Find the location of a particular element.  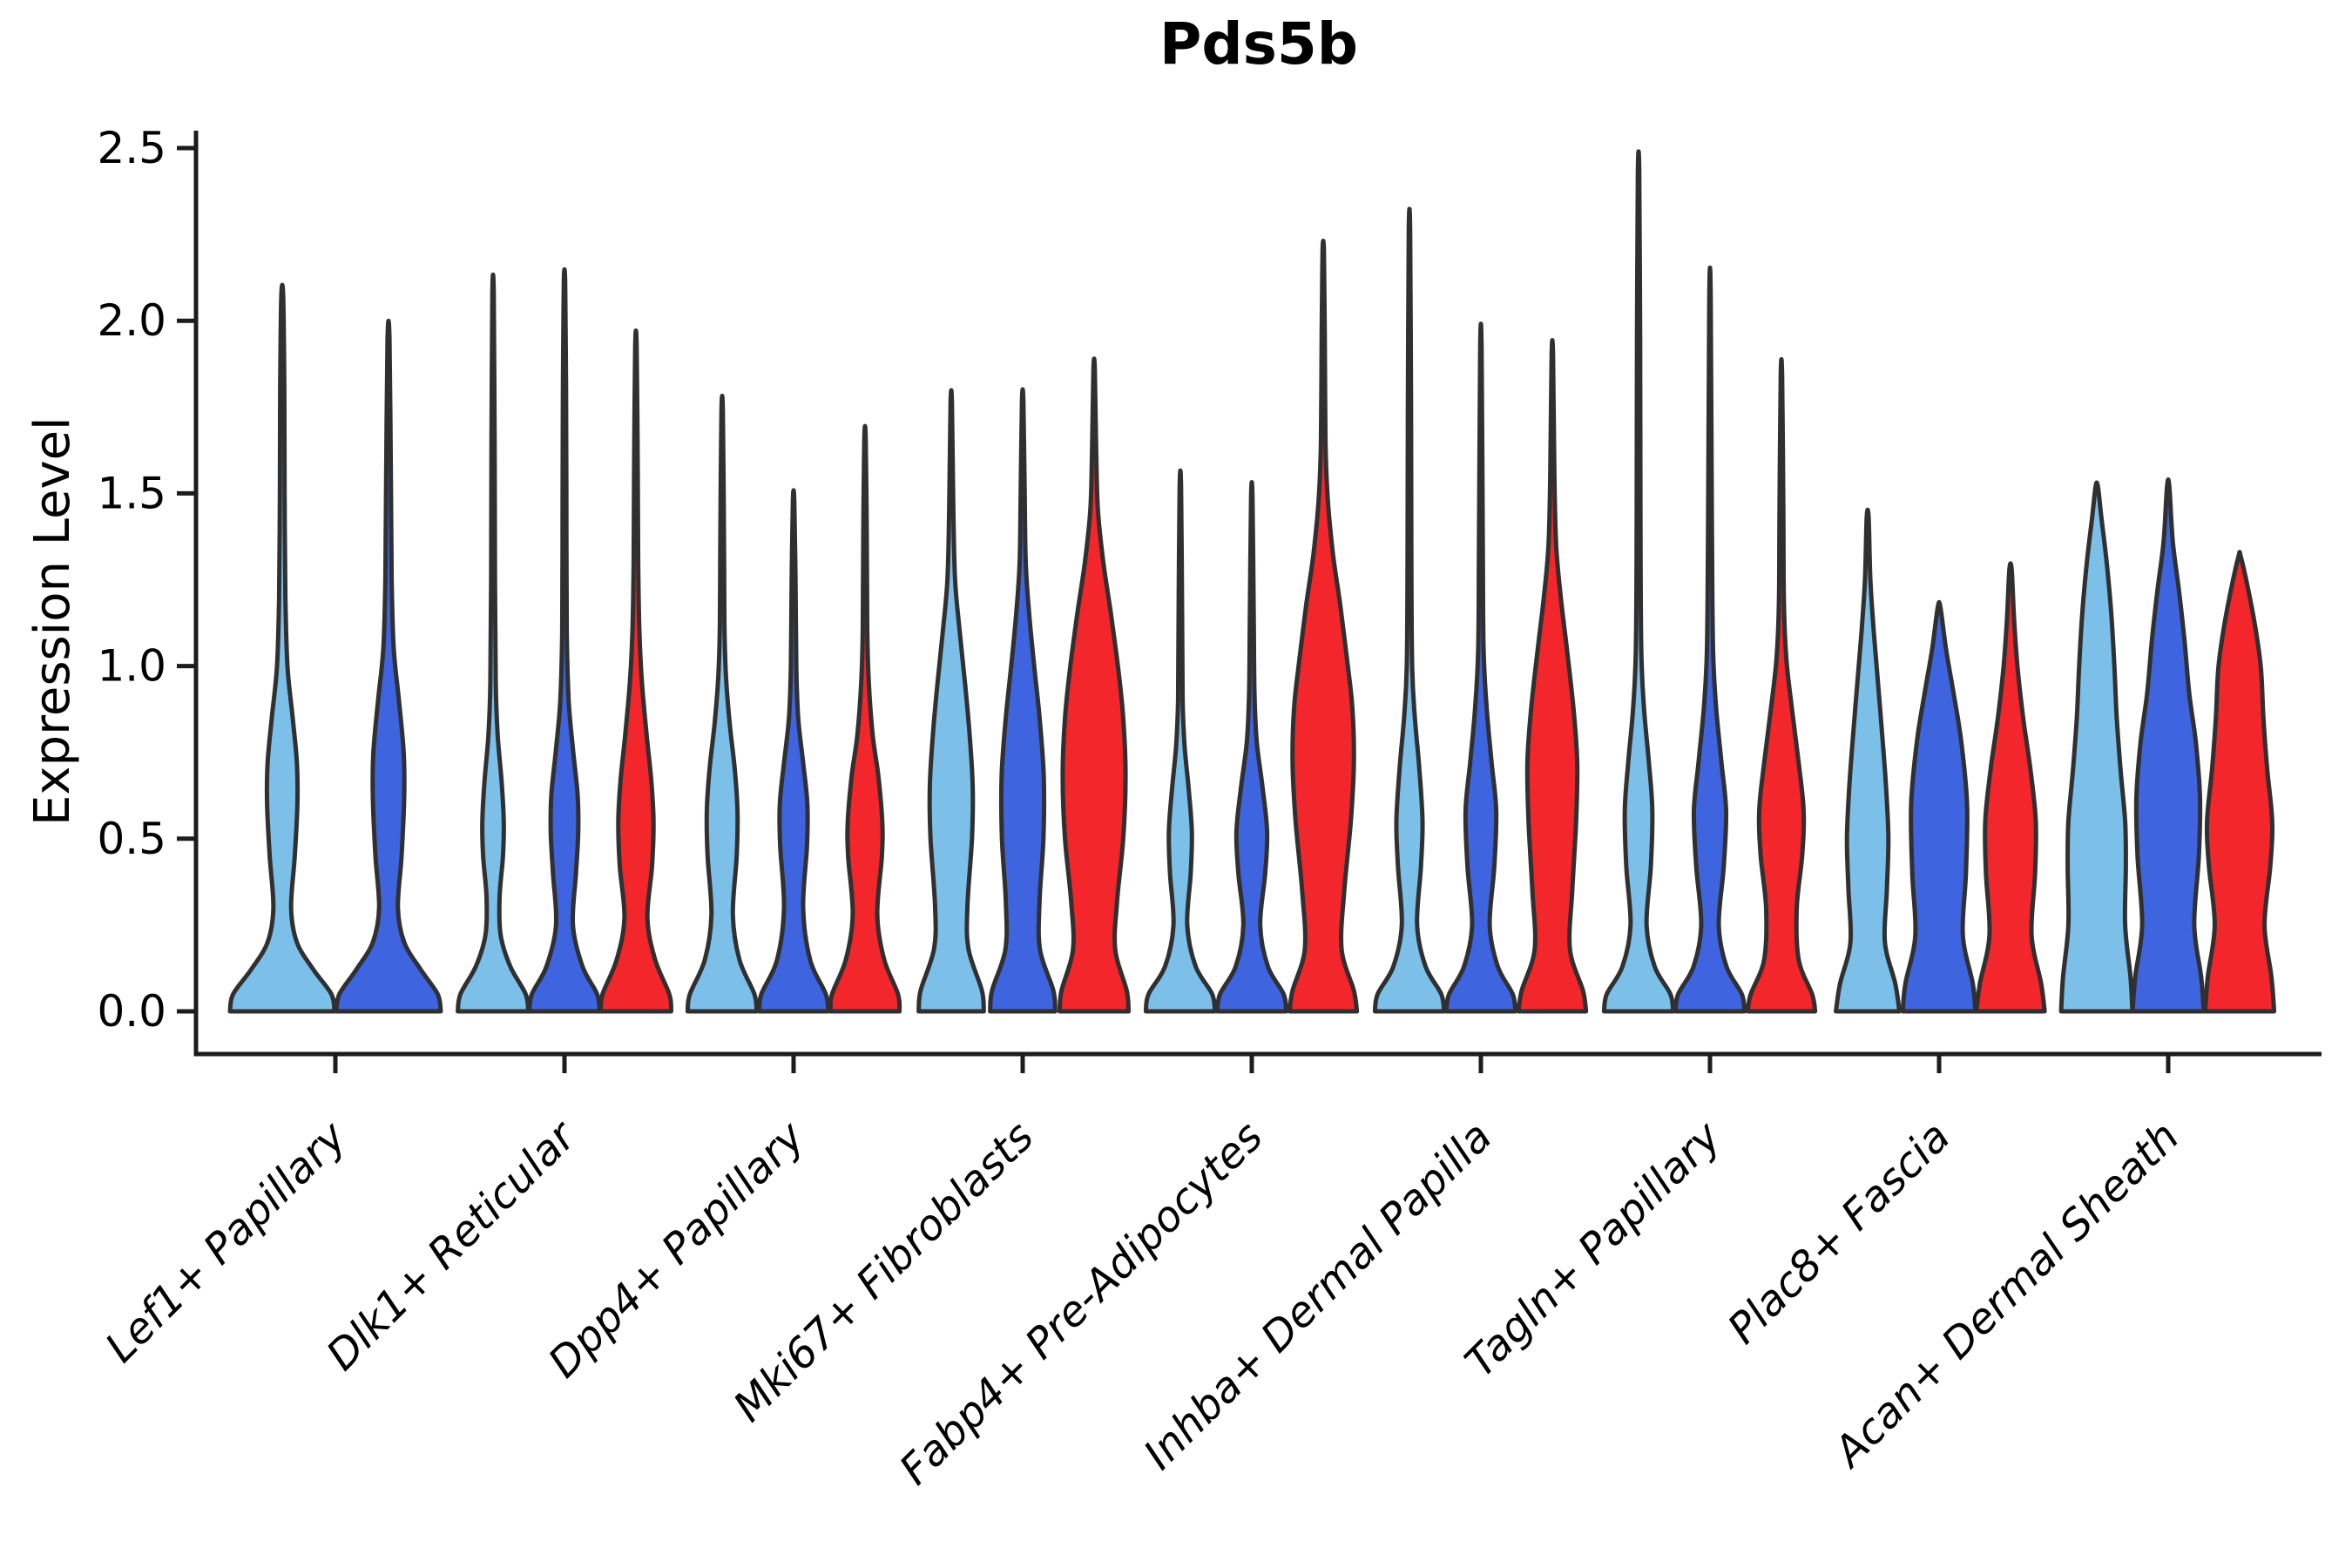

x-tick-label: Plac8+ Fascia is located at coordinates (1839, 1233).